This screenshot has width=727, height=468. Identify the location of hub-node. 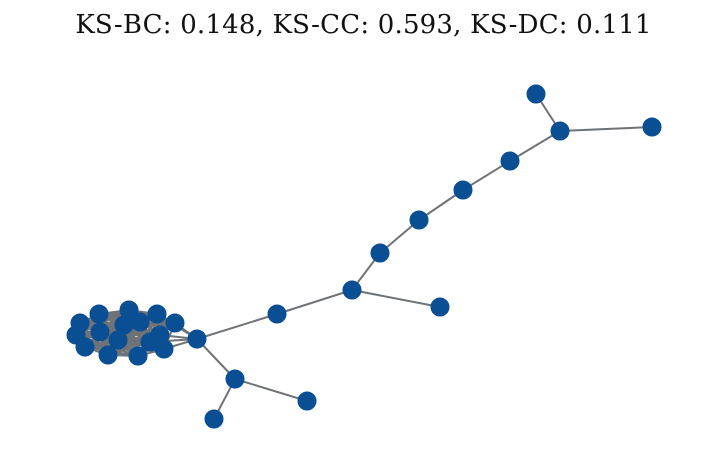
(197, 339).